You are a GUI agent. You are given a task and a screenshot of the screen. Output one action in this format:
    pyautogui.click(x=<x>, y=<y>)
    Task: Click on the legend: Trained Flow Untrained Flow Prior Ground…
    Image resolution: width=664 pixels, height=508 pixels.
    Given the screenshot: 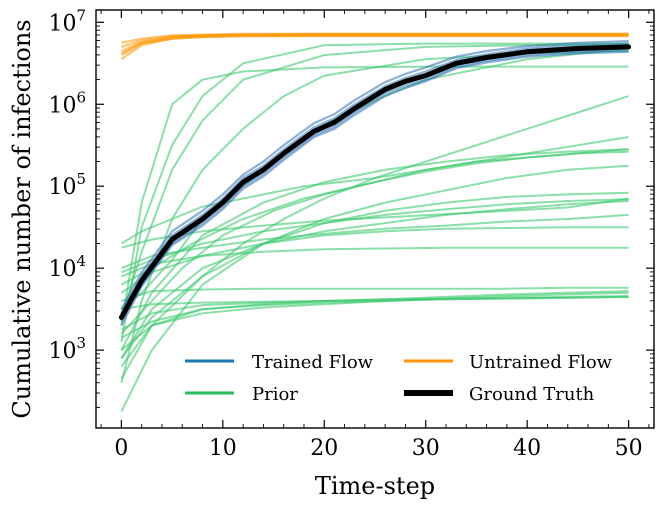 What is the action you would take?
    pyautogui.click(x=399, y=378)
    